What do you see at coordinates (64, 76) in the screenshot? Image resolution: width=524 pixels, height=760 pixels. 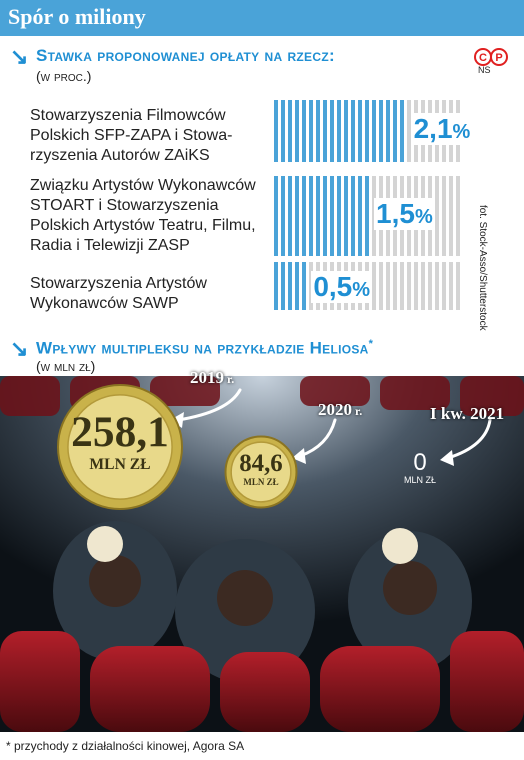 I see `section1-subtitle: (w proc.)` at bounding box center [64, 76].